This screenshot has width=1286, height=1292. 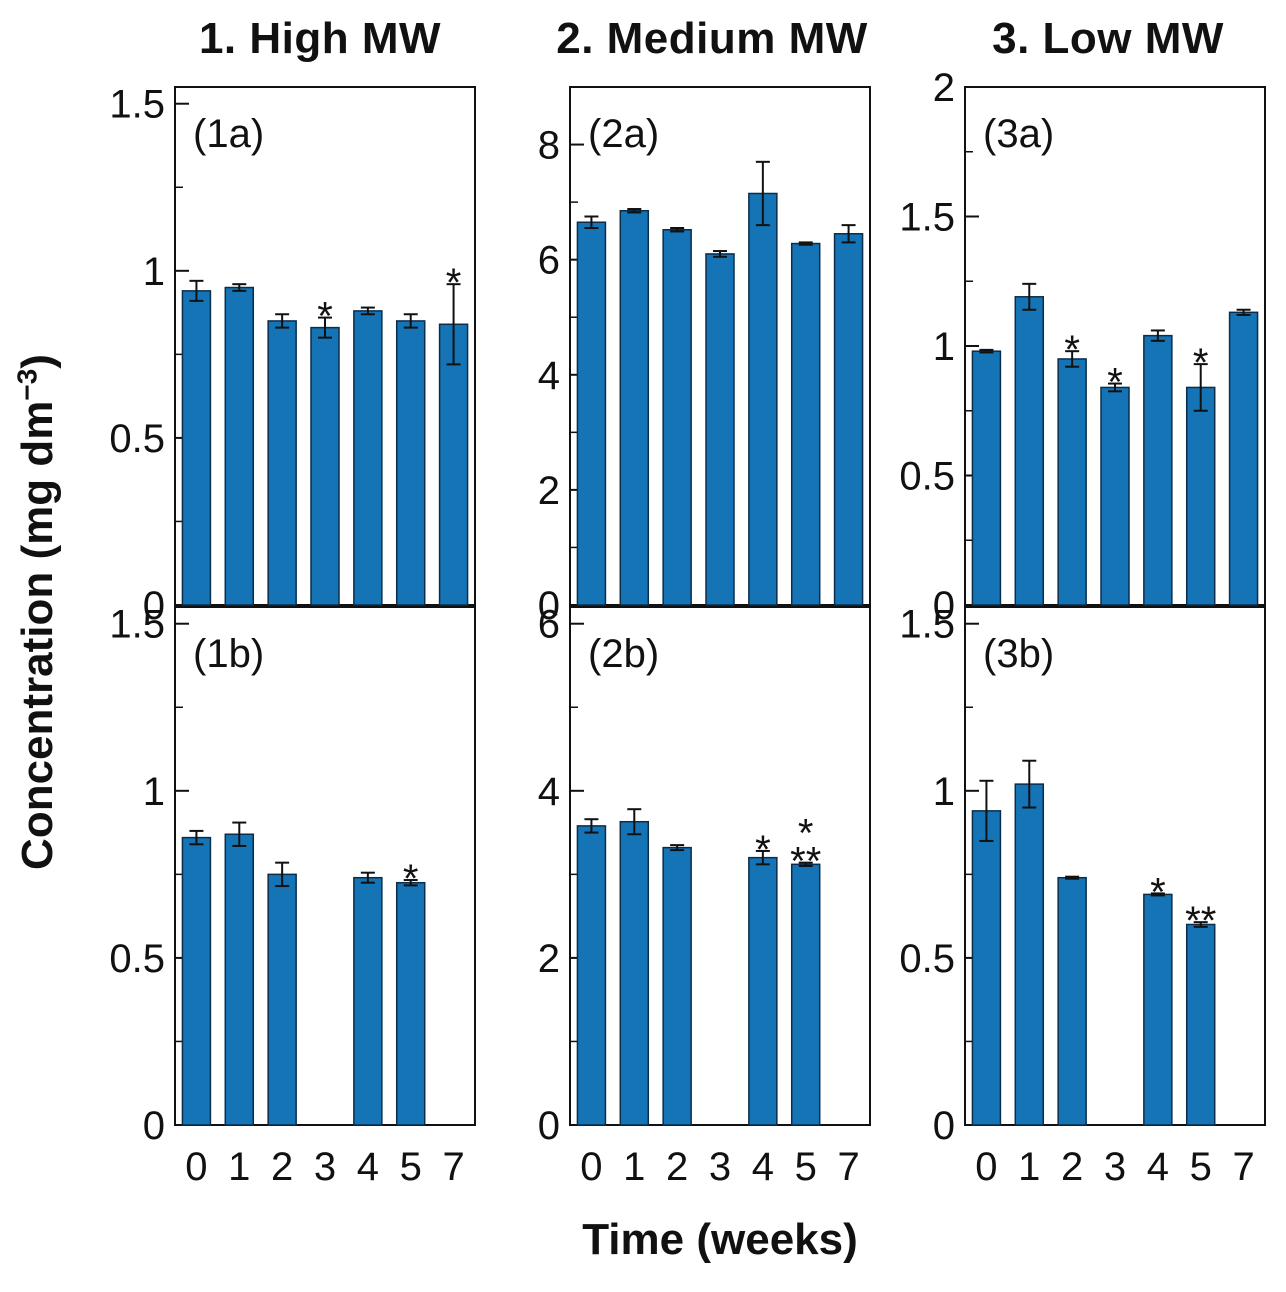 I want to click on panel-3b-xtick-label: 4, so click(x=1158, y=1167).